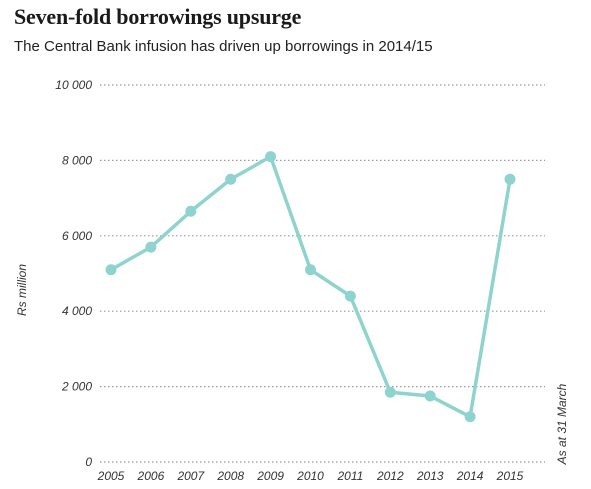  What do you see at coordinates (390, 476) in the screenshot?
I see `x-tick-label: 2012` at bounding box center [390, 476].